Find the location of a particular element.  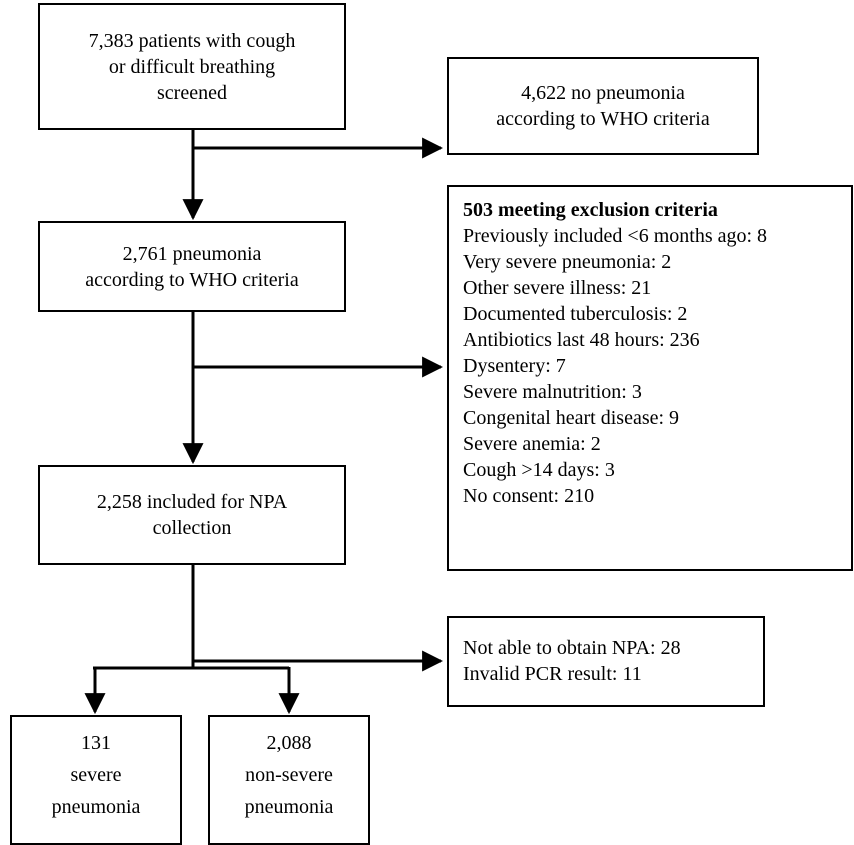

included-line: collection is located at coordinates (192, 528).